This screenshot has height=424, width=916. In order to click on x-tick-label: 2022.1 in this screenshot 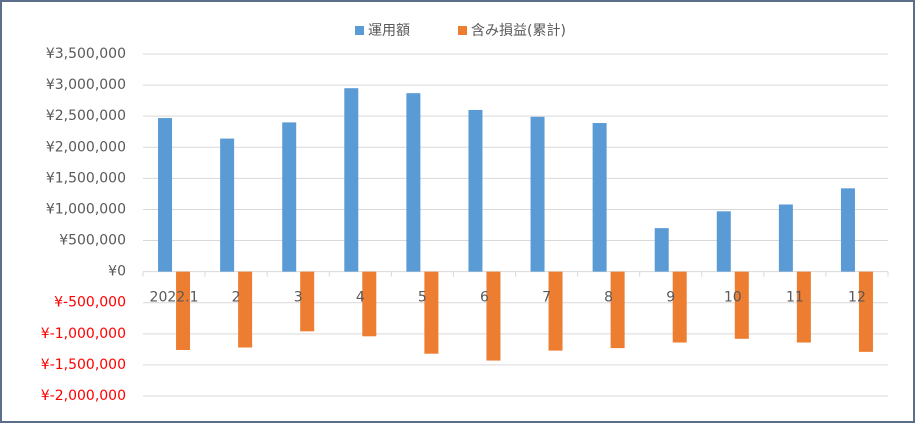, I will do `click(174, 298)`.